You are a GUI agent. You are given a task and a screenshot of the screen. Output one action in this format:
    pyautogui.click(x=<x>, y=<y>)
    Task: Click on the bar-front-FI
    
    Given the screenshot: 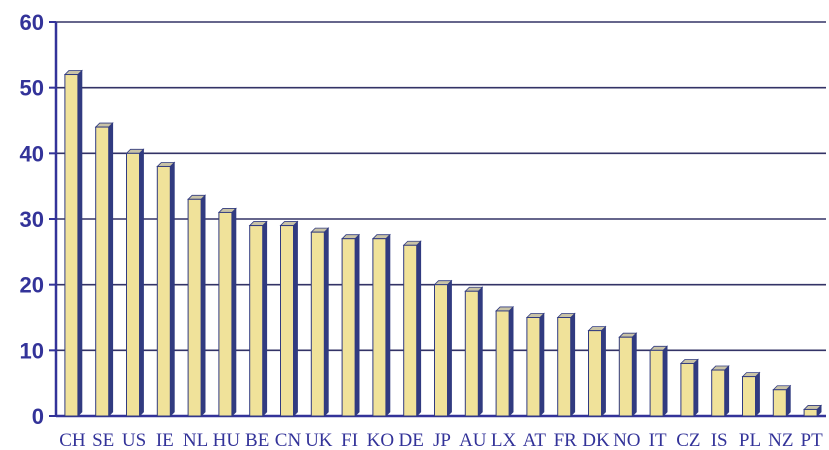 What is the action you would take?
    pyautogui.click(x=348, y=327)
    